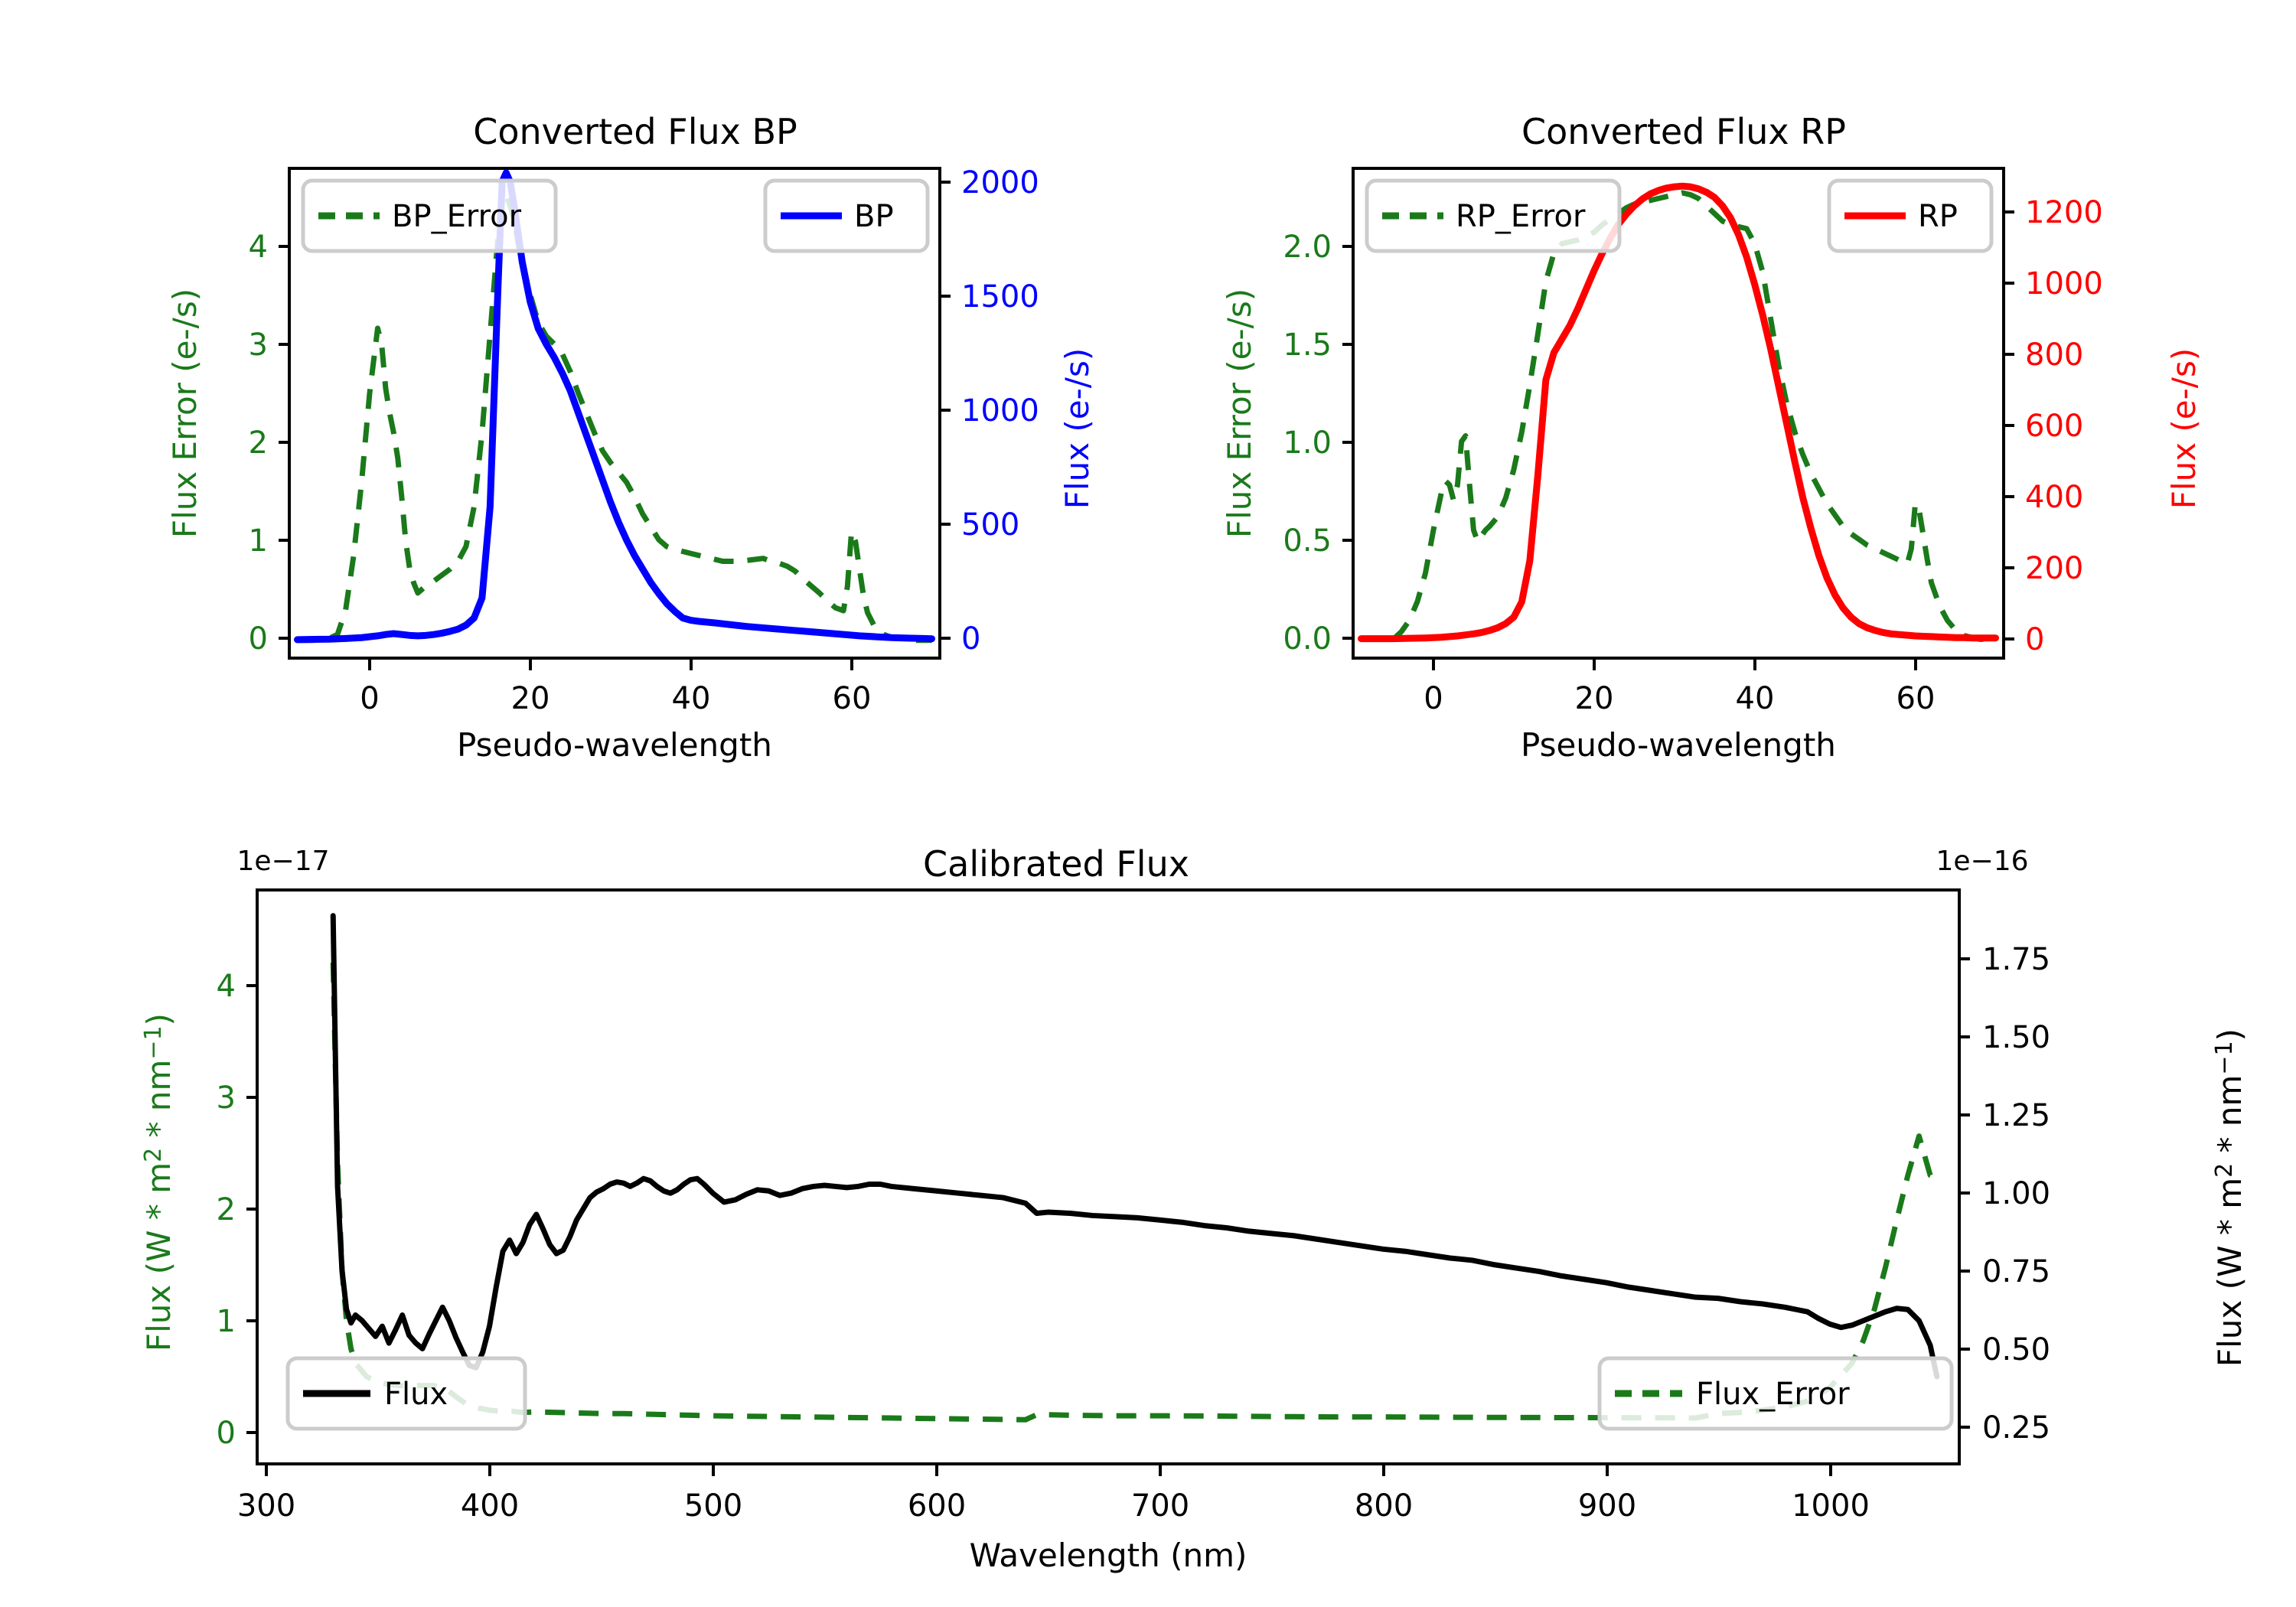  Describe the element at coordinates (2054, 497) in the screenshot. I see `y-tick-right-rp: 400` at that location.